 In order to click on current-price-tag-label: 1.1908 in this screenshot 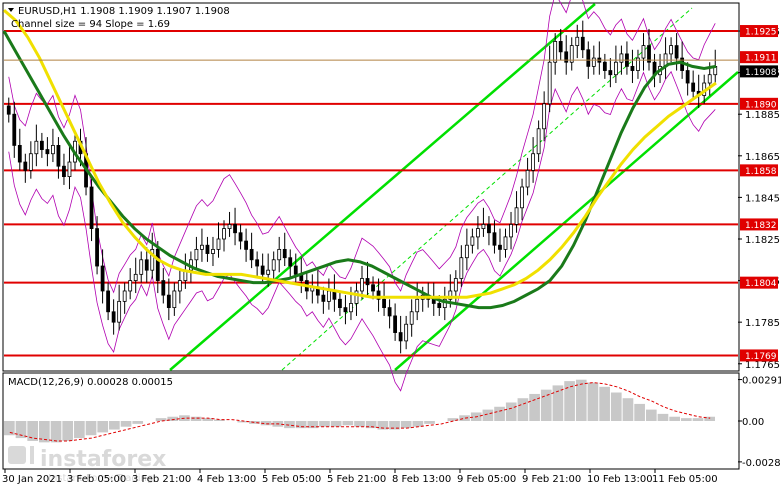, I will do `click(761, 73)`.